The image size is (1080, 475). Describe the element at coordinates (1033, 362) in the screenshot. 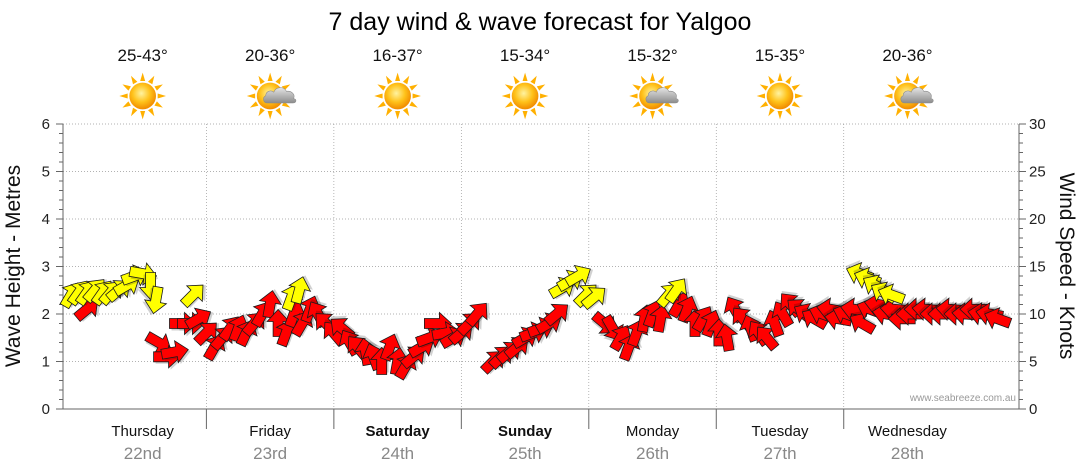

I see `right-tick-label: 5` at that location.